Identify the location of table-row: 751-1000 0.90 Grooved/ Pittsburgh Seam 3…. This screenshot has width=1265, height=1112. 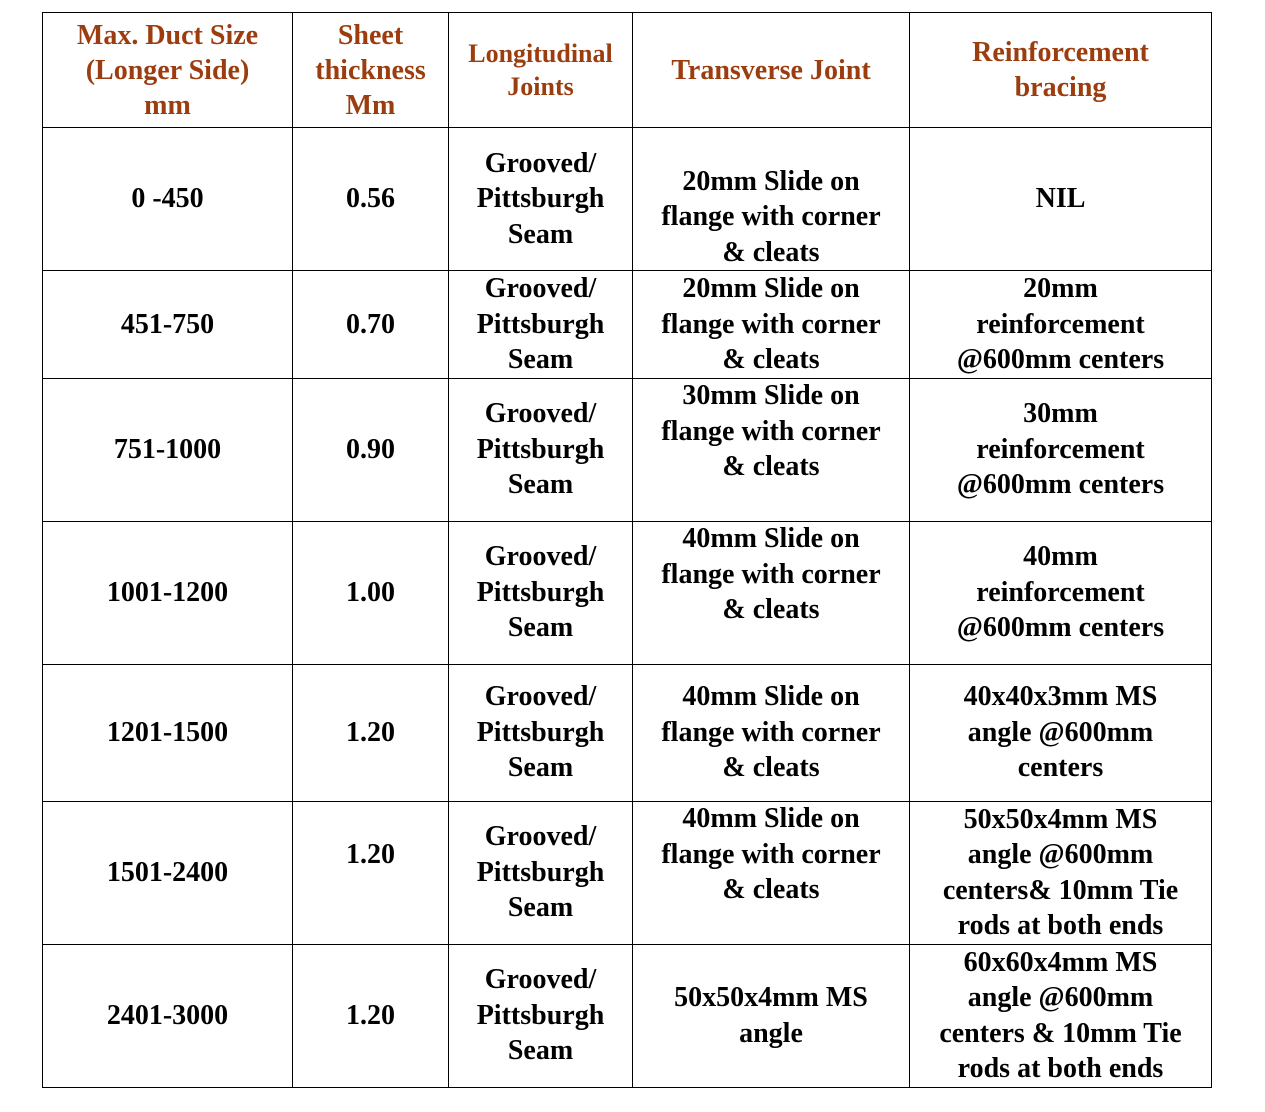
(627, 449).